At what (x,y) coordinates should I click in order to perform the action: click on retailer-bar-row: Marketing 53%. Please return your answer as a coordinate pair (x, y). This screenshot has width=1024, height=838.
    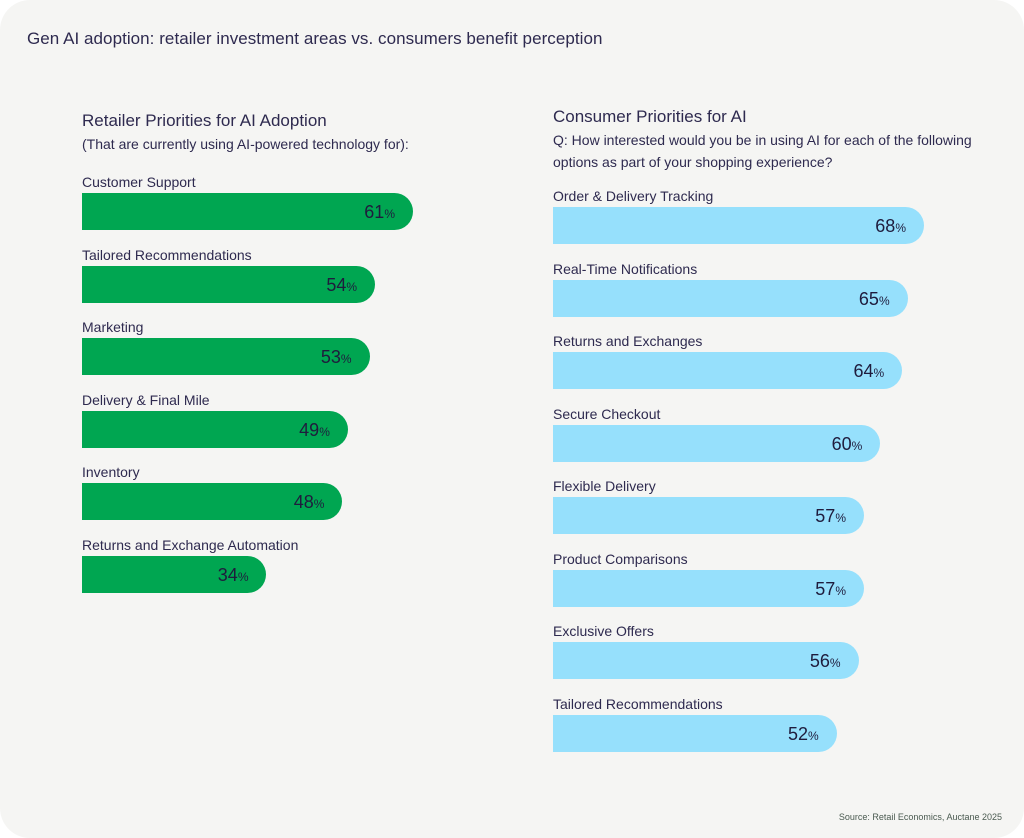
    Looking at the image, I should click on (292, 347).